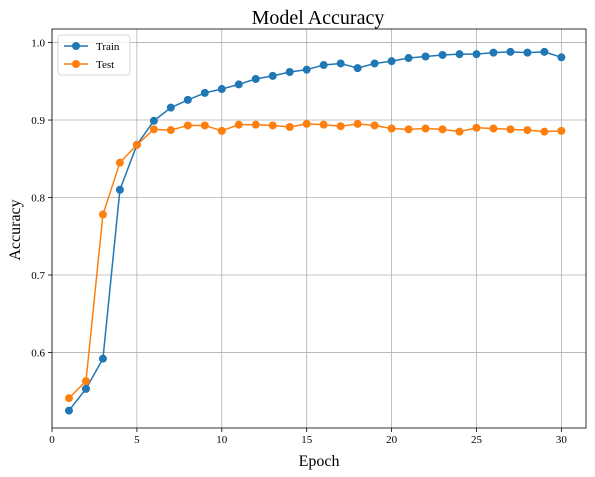 The height and width of the screenshot is (477, 595). I want to click on y-axis-label: Accuracy, so click(15, 229).